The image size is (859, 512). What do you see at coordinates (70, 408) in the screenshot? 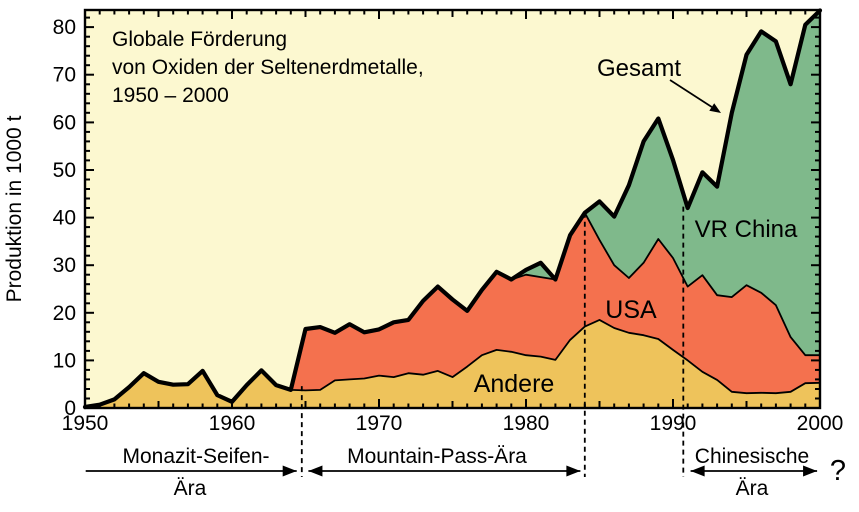
I see `y-tick-label-0: 0` at bounding box center [70, 408].